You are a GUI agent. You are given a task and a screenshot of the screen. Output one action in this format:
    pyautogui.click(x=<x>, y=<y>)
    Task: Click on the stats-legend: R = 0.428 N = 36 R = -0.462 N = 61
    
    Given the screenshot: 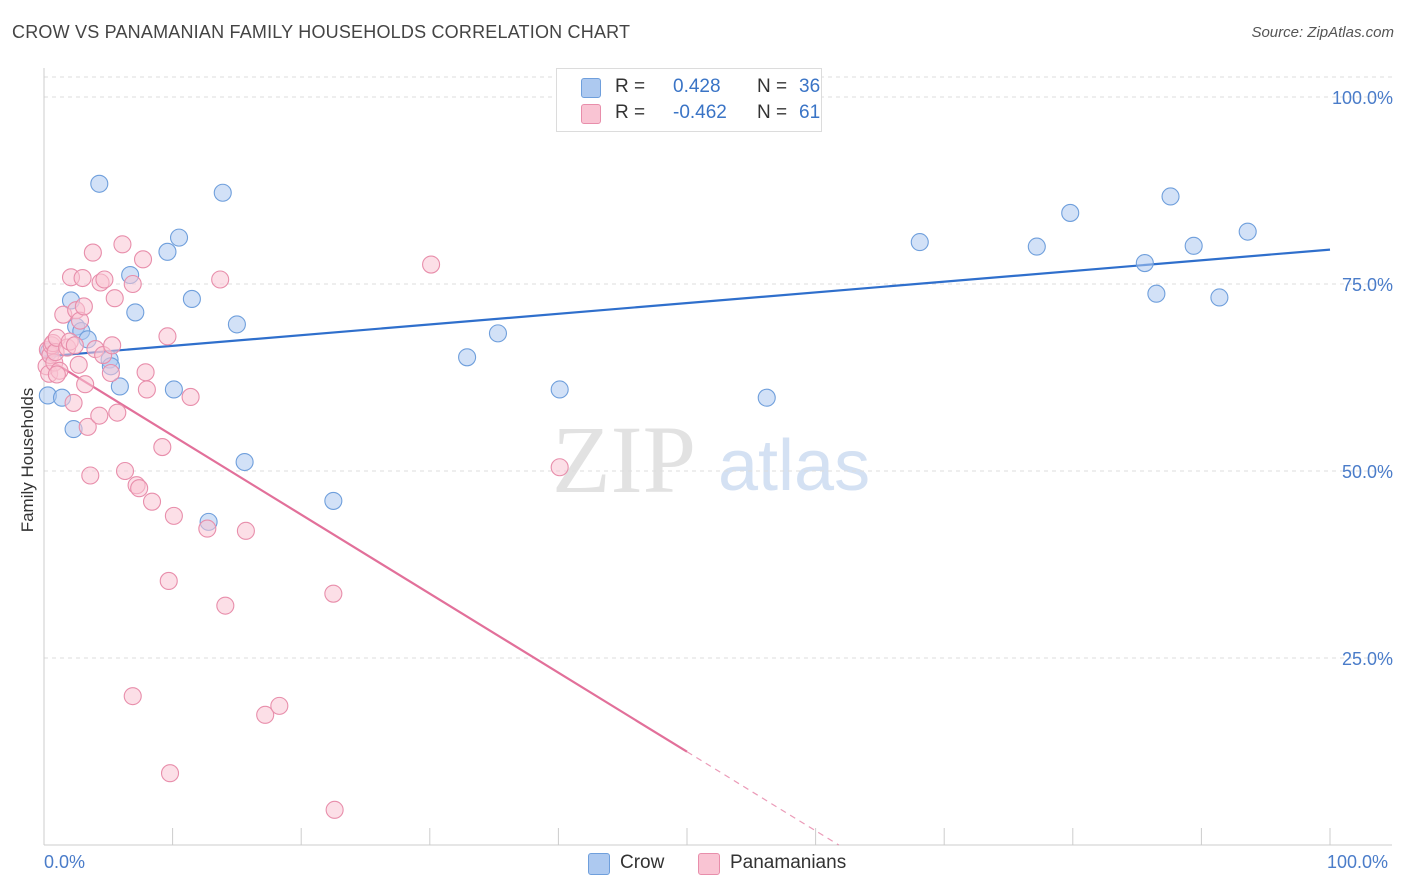 What is the action you would take?
    pyautogui.click(x=689, y=100)
    